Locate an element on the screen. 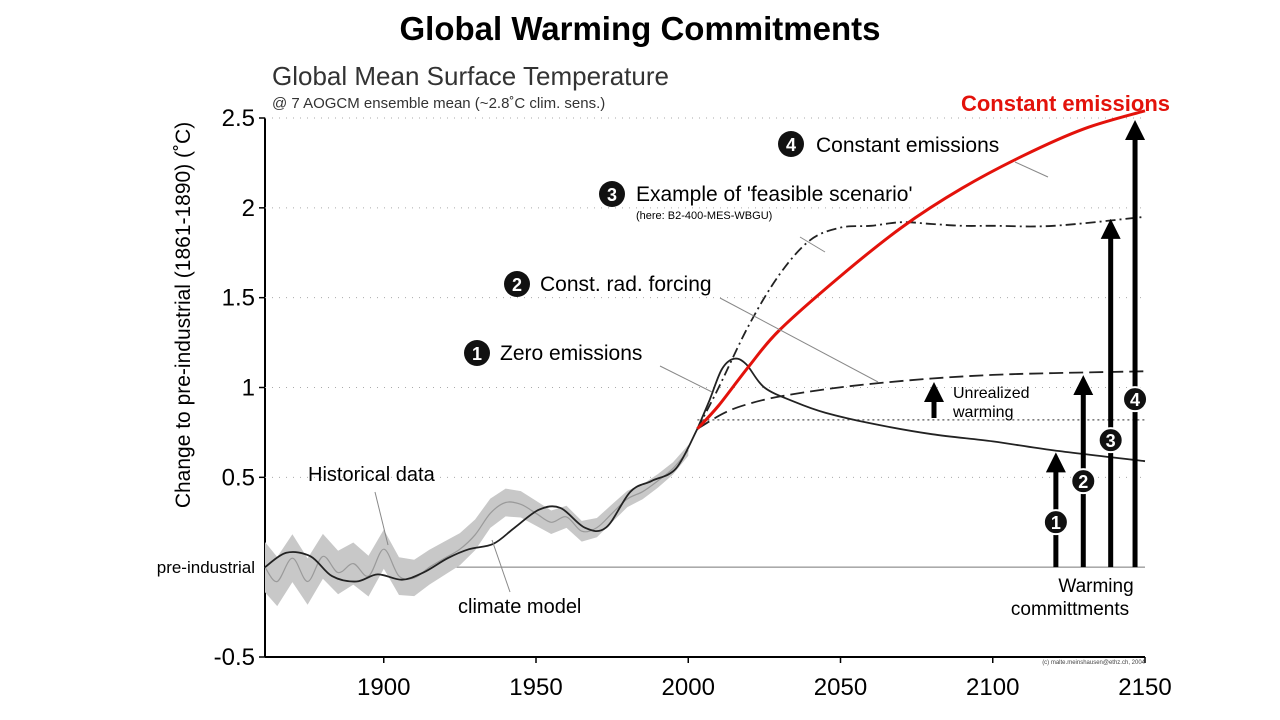  scenario-3-label: Example of 'feasible scenario' is located at coordinates (774, 194).